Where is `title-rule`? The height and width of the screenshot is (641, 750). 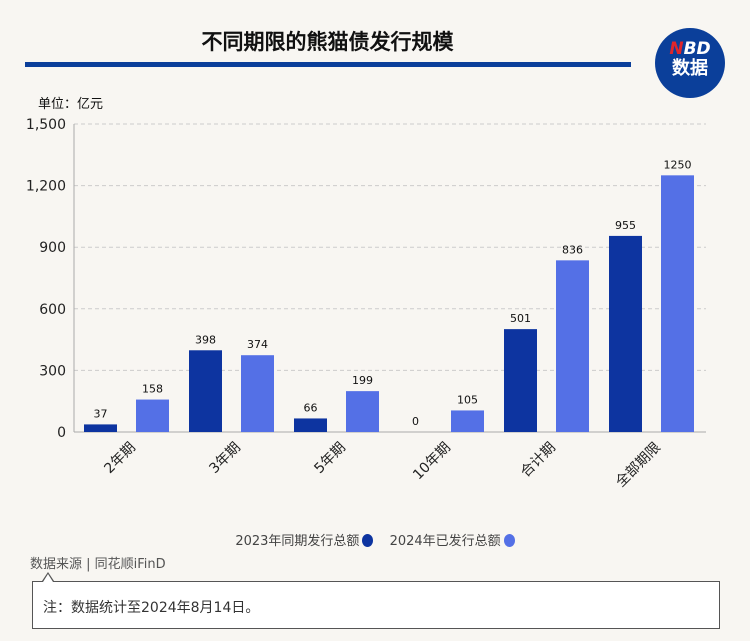 title-rule is located at coordinates (328, 64).